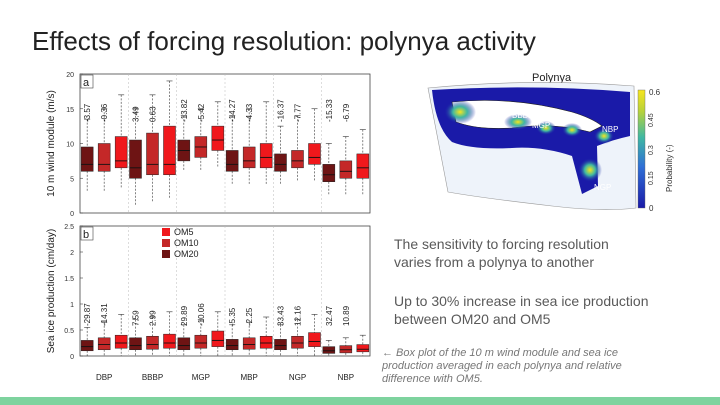  I want to click on colorbar-tick: 0.3, so click(651, 150).